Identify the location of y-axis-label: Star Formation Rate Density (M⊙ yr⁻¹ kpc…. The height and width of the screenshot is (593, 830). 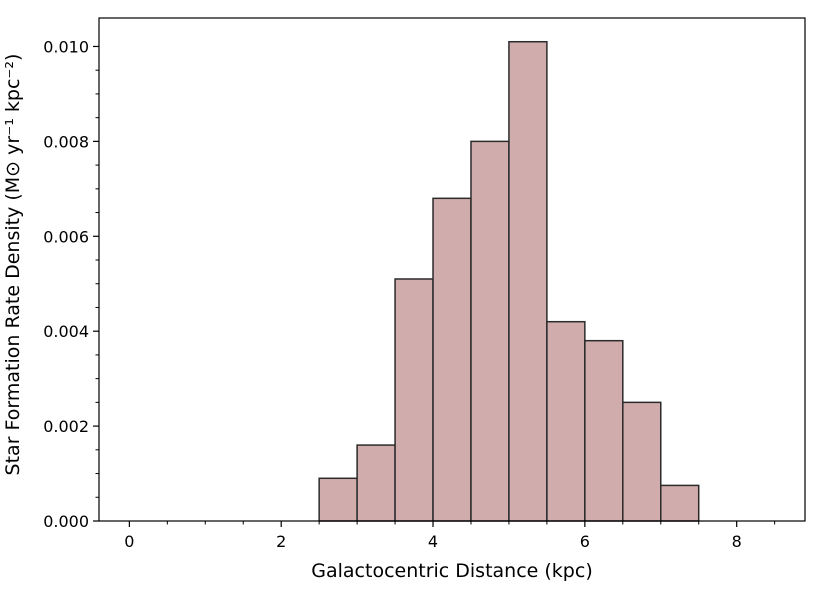
(13, 265).